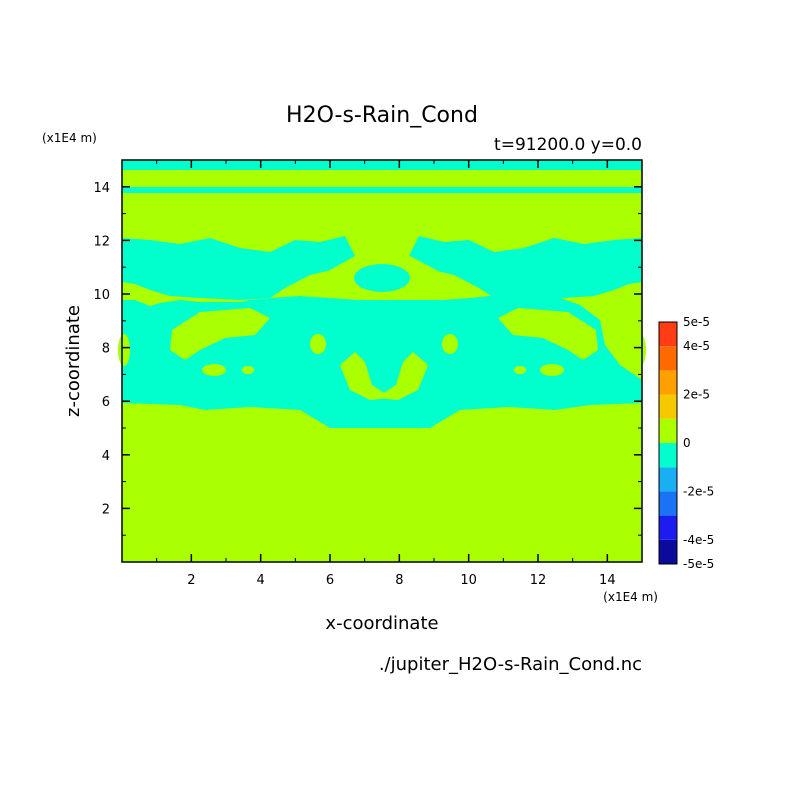  I want to click on colorbar-label: 5e-5, so click(696, 322).